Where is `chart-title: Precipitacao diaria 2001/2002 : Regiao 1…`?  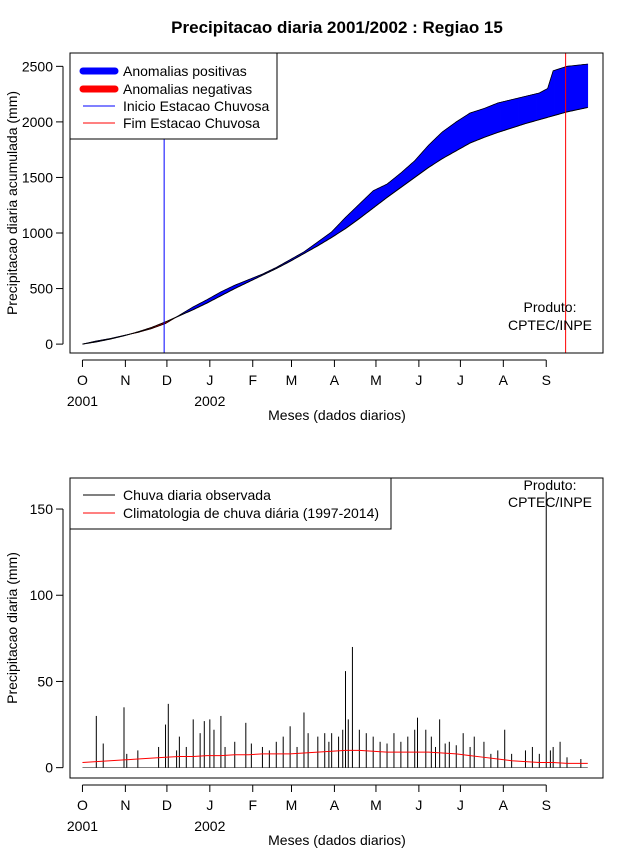 chart-title: Precipitacao diaria 2001/2002 : Regiao 1… is located at coordinates (337, 27).